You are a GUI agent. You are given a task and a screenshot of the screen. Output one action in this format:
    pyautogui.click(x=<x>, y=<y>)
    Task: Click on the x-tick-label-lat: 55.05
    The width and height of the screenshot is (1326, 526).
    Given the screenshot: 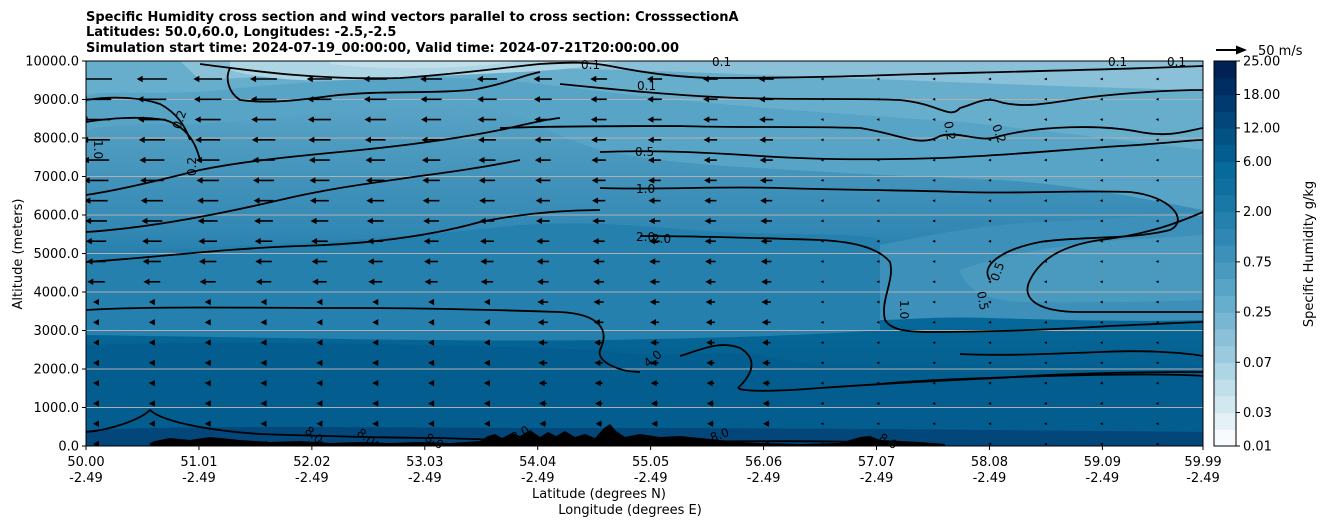 What is the action you would take?
    pyautogui.click(x=650, y=462)
    